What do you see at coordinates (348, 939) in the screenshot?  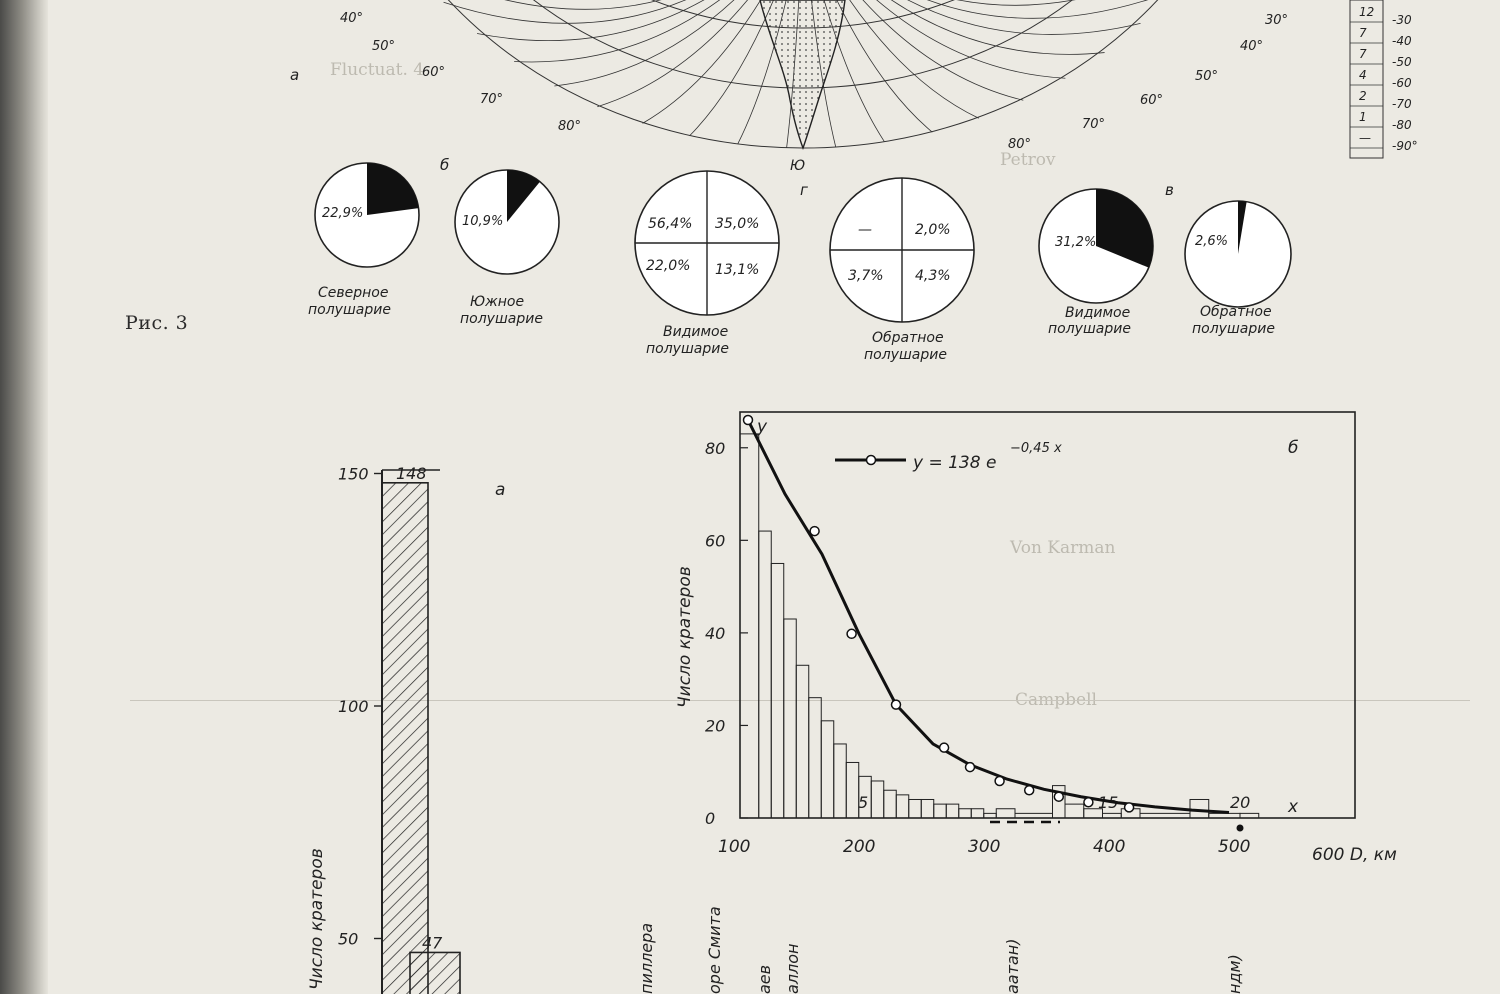 I see `bar-chart-ytick-label: 50` at bounding box center [348, 939].